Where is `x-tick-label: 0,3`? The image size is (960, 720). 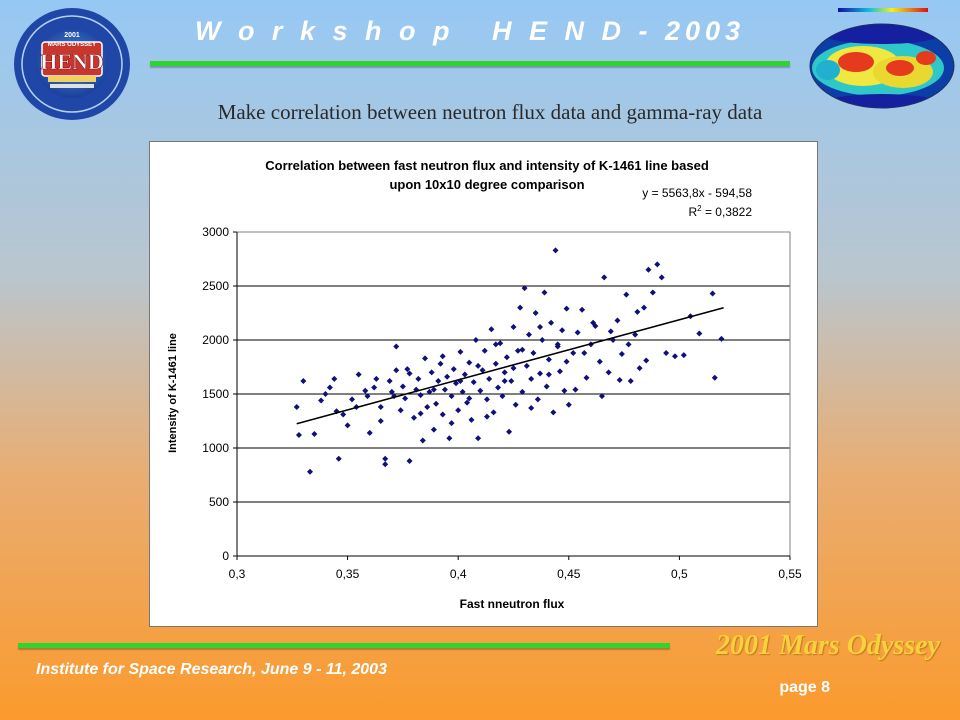
x-tick-label: 0,3 is located at coordinates (237, 574).